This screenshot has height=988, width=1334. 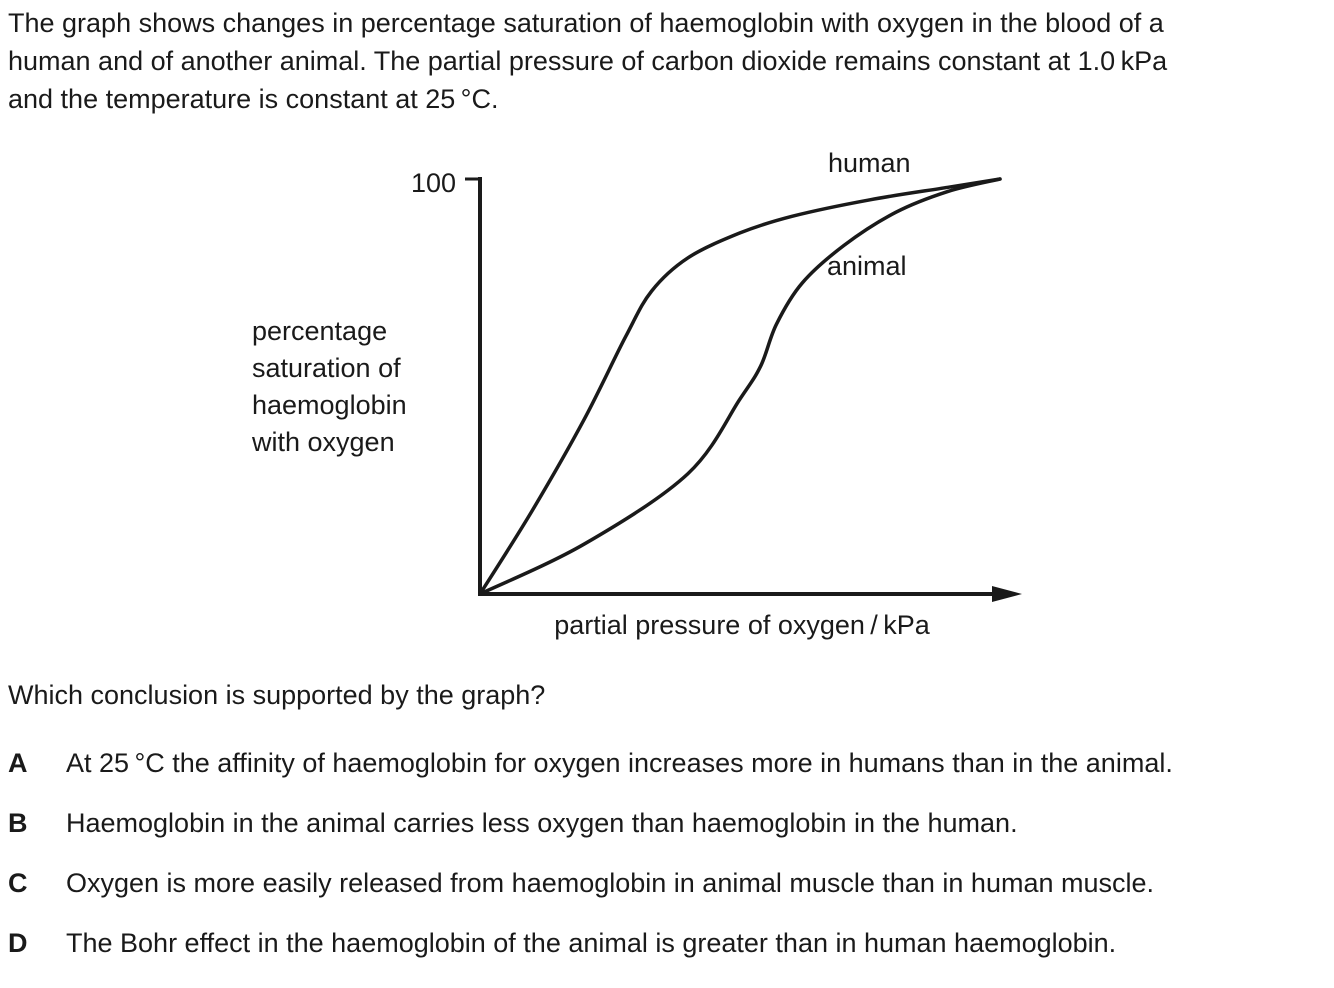 What do you see at coordinates (323, 442) in the screenshot?
I see `y-axis-label-line: with oxygen` at bounding box center [323, 442].